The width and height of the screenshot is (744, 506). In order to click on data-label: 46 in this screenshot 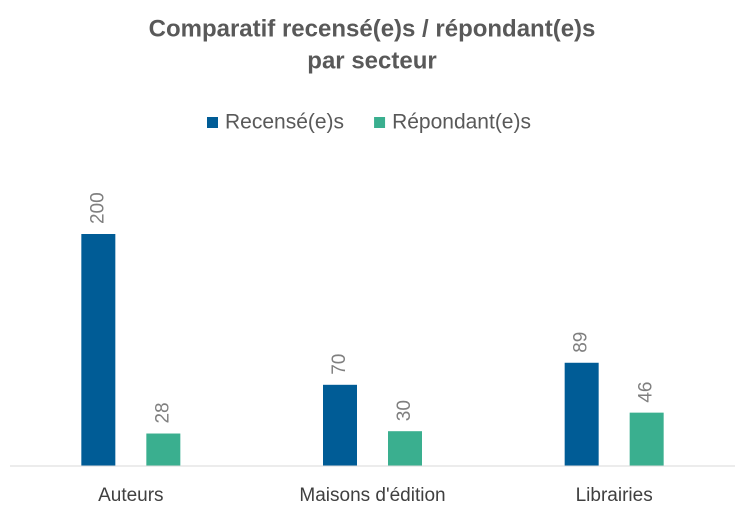, I will do `click(646, 391)`.